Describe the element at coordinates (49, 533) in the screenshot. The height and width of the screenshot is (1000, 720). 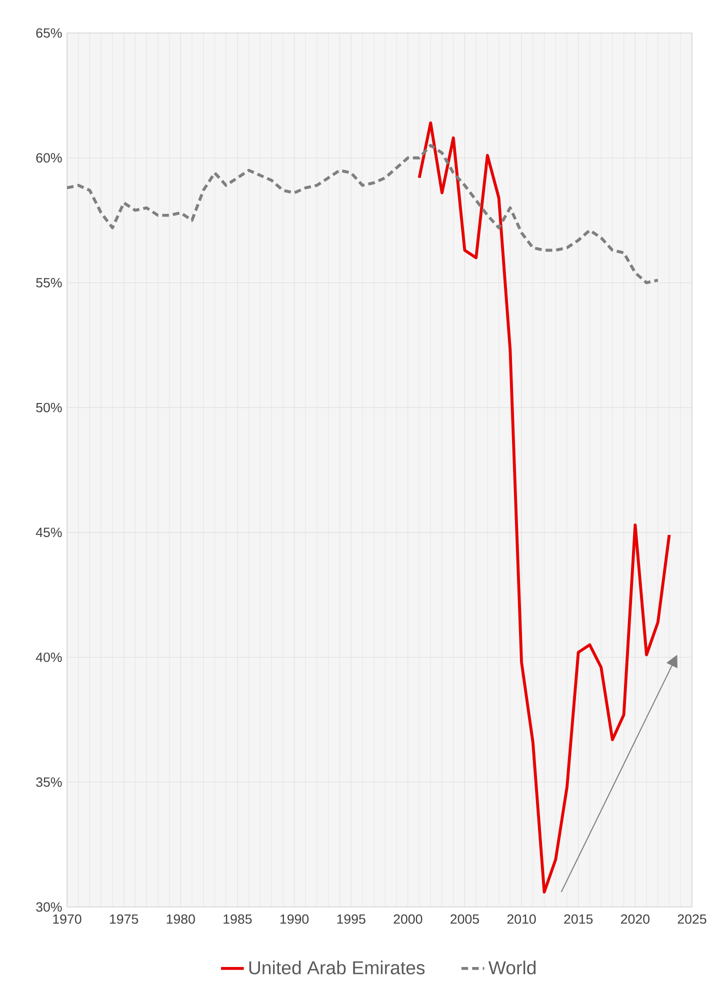
I see `y-tick-label: 45%` at that location.